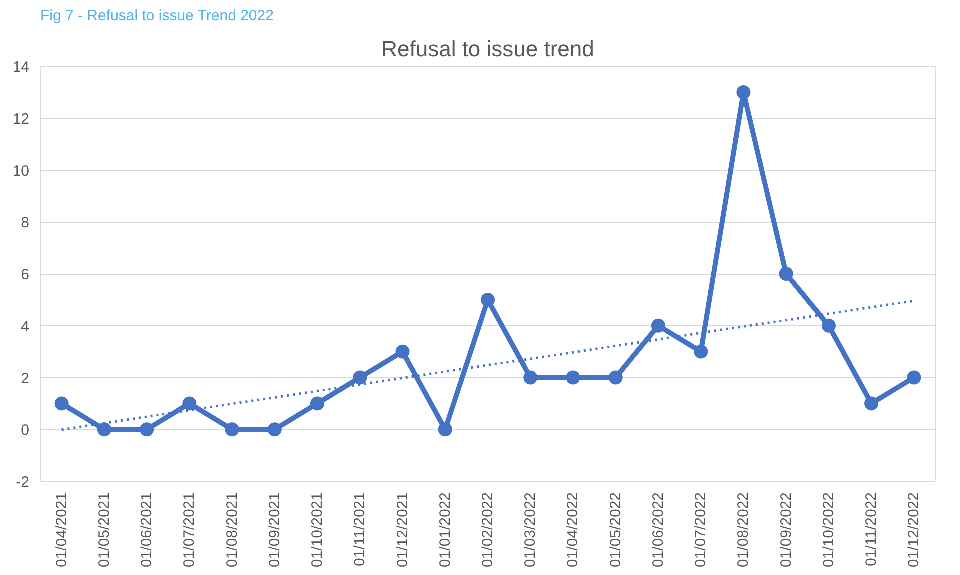  Describe the element at coordinates (403, 530) in the screenshot. I see `x-tick-label: 01/12/2021` at that location.